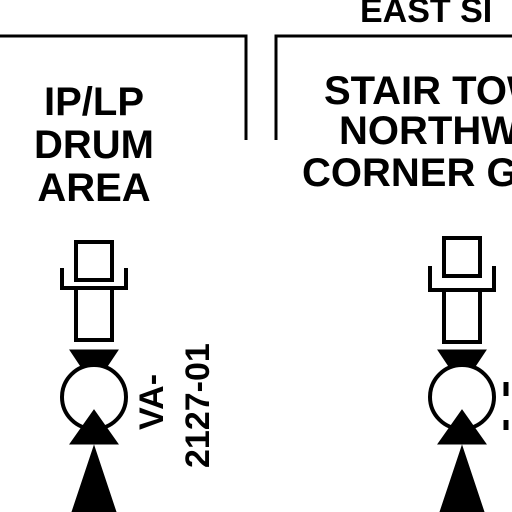 The height and width of the screenshot is (512, 512). I want to click on right-title-line-1: STAIR TOW, so click(418, 91).